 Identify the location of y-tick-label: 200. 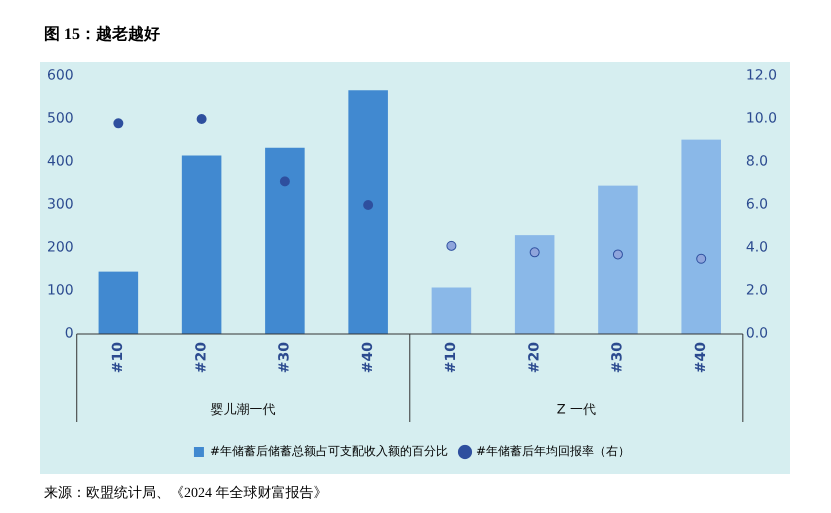
(60, 248).